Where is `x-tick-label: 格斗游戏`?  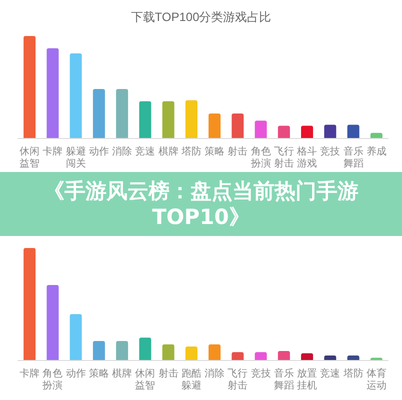 x-tick-label: 格斗游戏 is located at coordinates (307, 158).